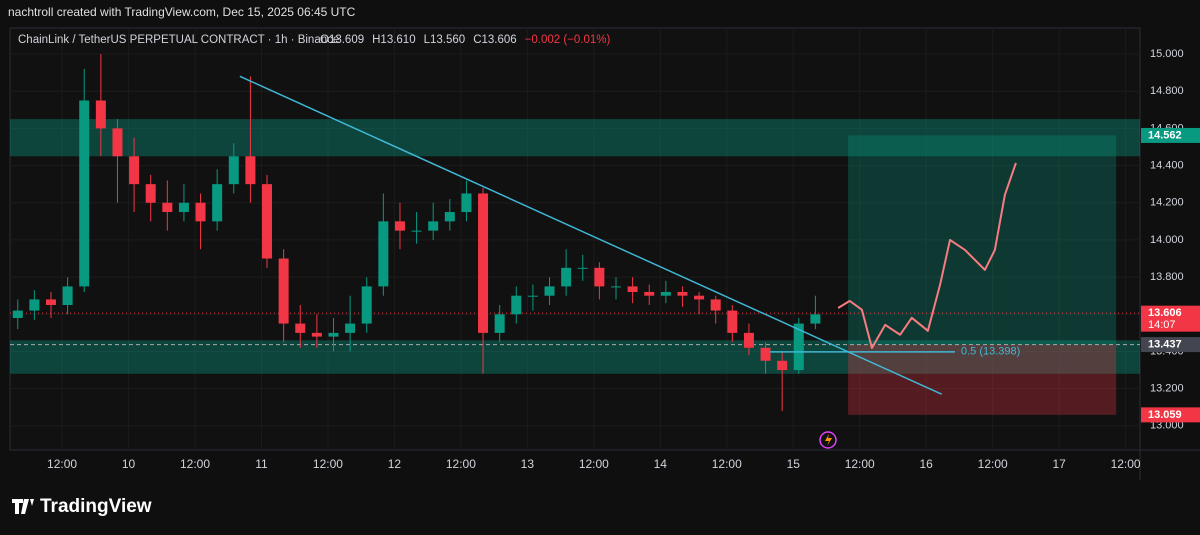  Describe the element at coordinates (982, 379) in the screenshot. I see `loss-zone` at that location.